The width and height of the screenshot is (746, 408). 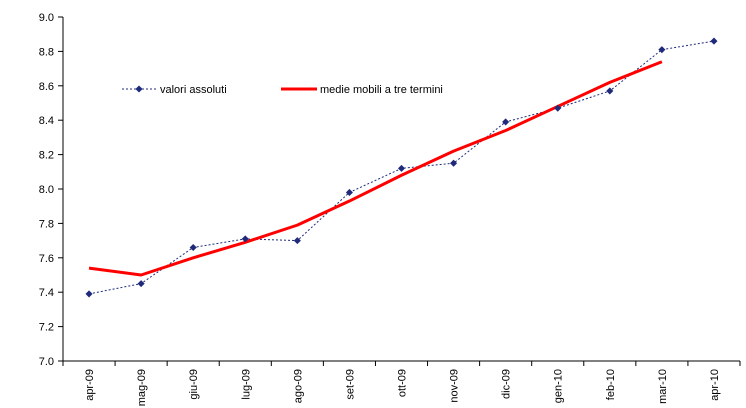 I want to click on x-tick-label: gen-10, so click(x=559, y=386).